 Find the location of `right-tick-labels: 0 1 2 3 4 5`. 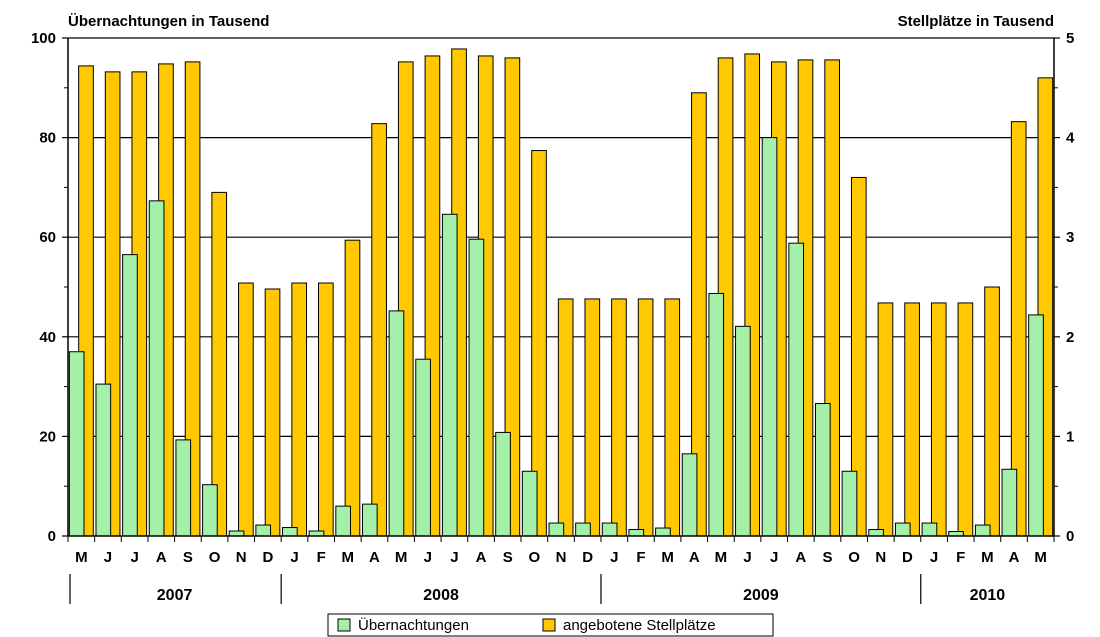

right-tick-labels: 0 1 2 3 4 5 is located at coordinates (1070, 287).